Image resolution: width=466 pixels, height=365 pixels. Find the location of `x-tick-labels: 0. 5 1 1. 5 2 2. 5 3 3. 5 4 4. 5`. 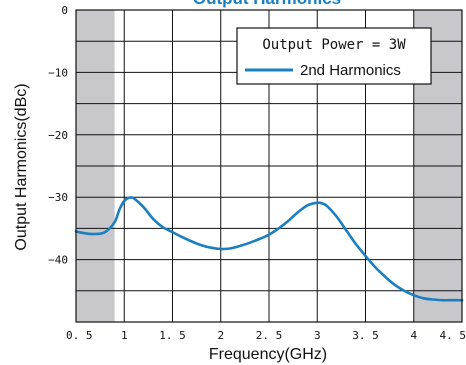

x-tick-labels: 0. 5 1 1. 5 2 2. 5 3 3. 5 4 4. 5 is located at coordinates (266, 335).